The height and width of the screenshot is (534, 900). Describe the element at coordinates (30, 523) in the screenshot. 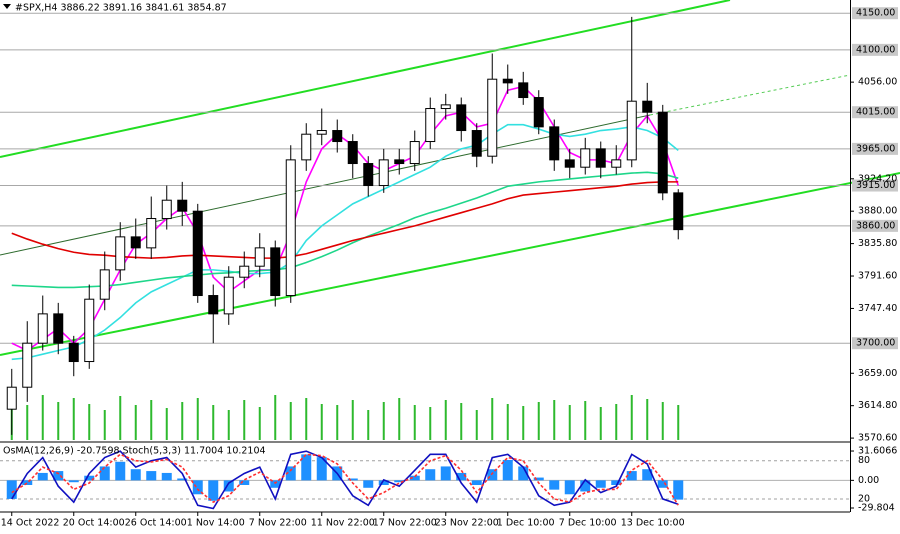

I see `x-tick-label: 14 Oct 2022` at that location.